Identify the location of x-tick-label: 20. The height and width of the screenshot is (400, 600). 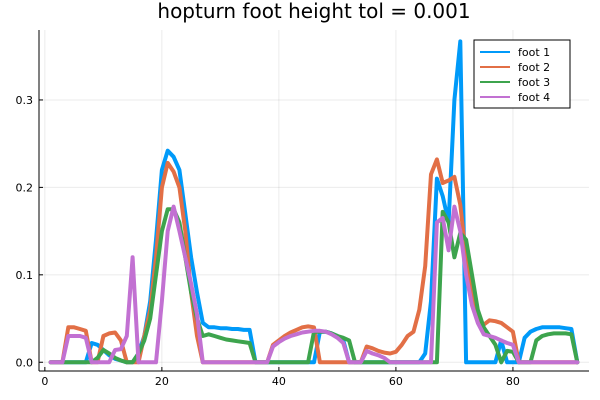
(162, 381).